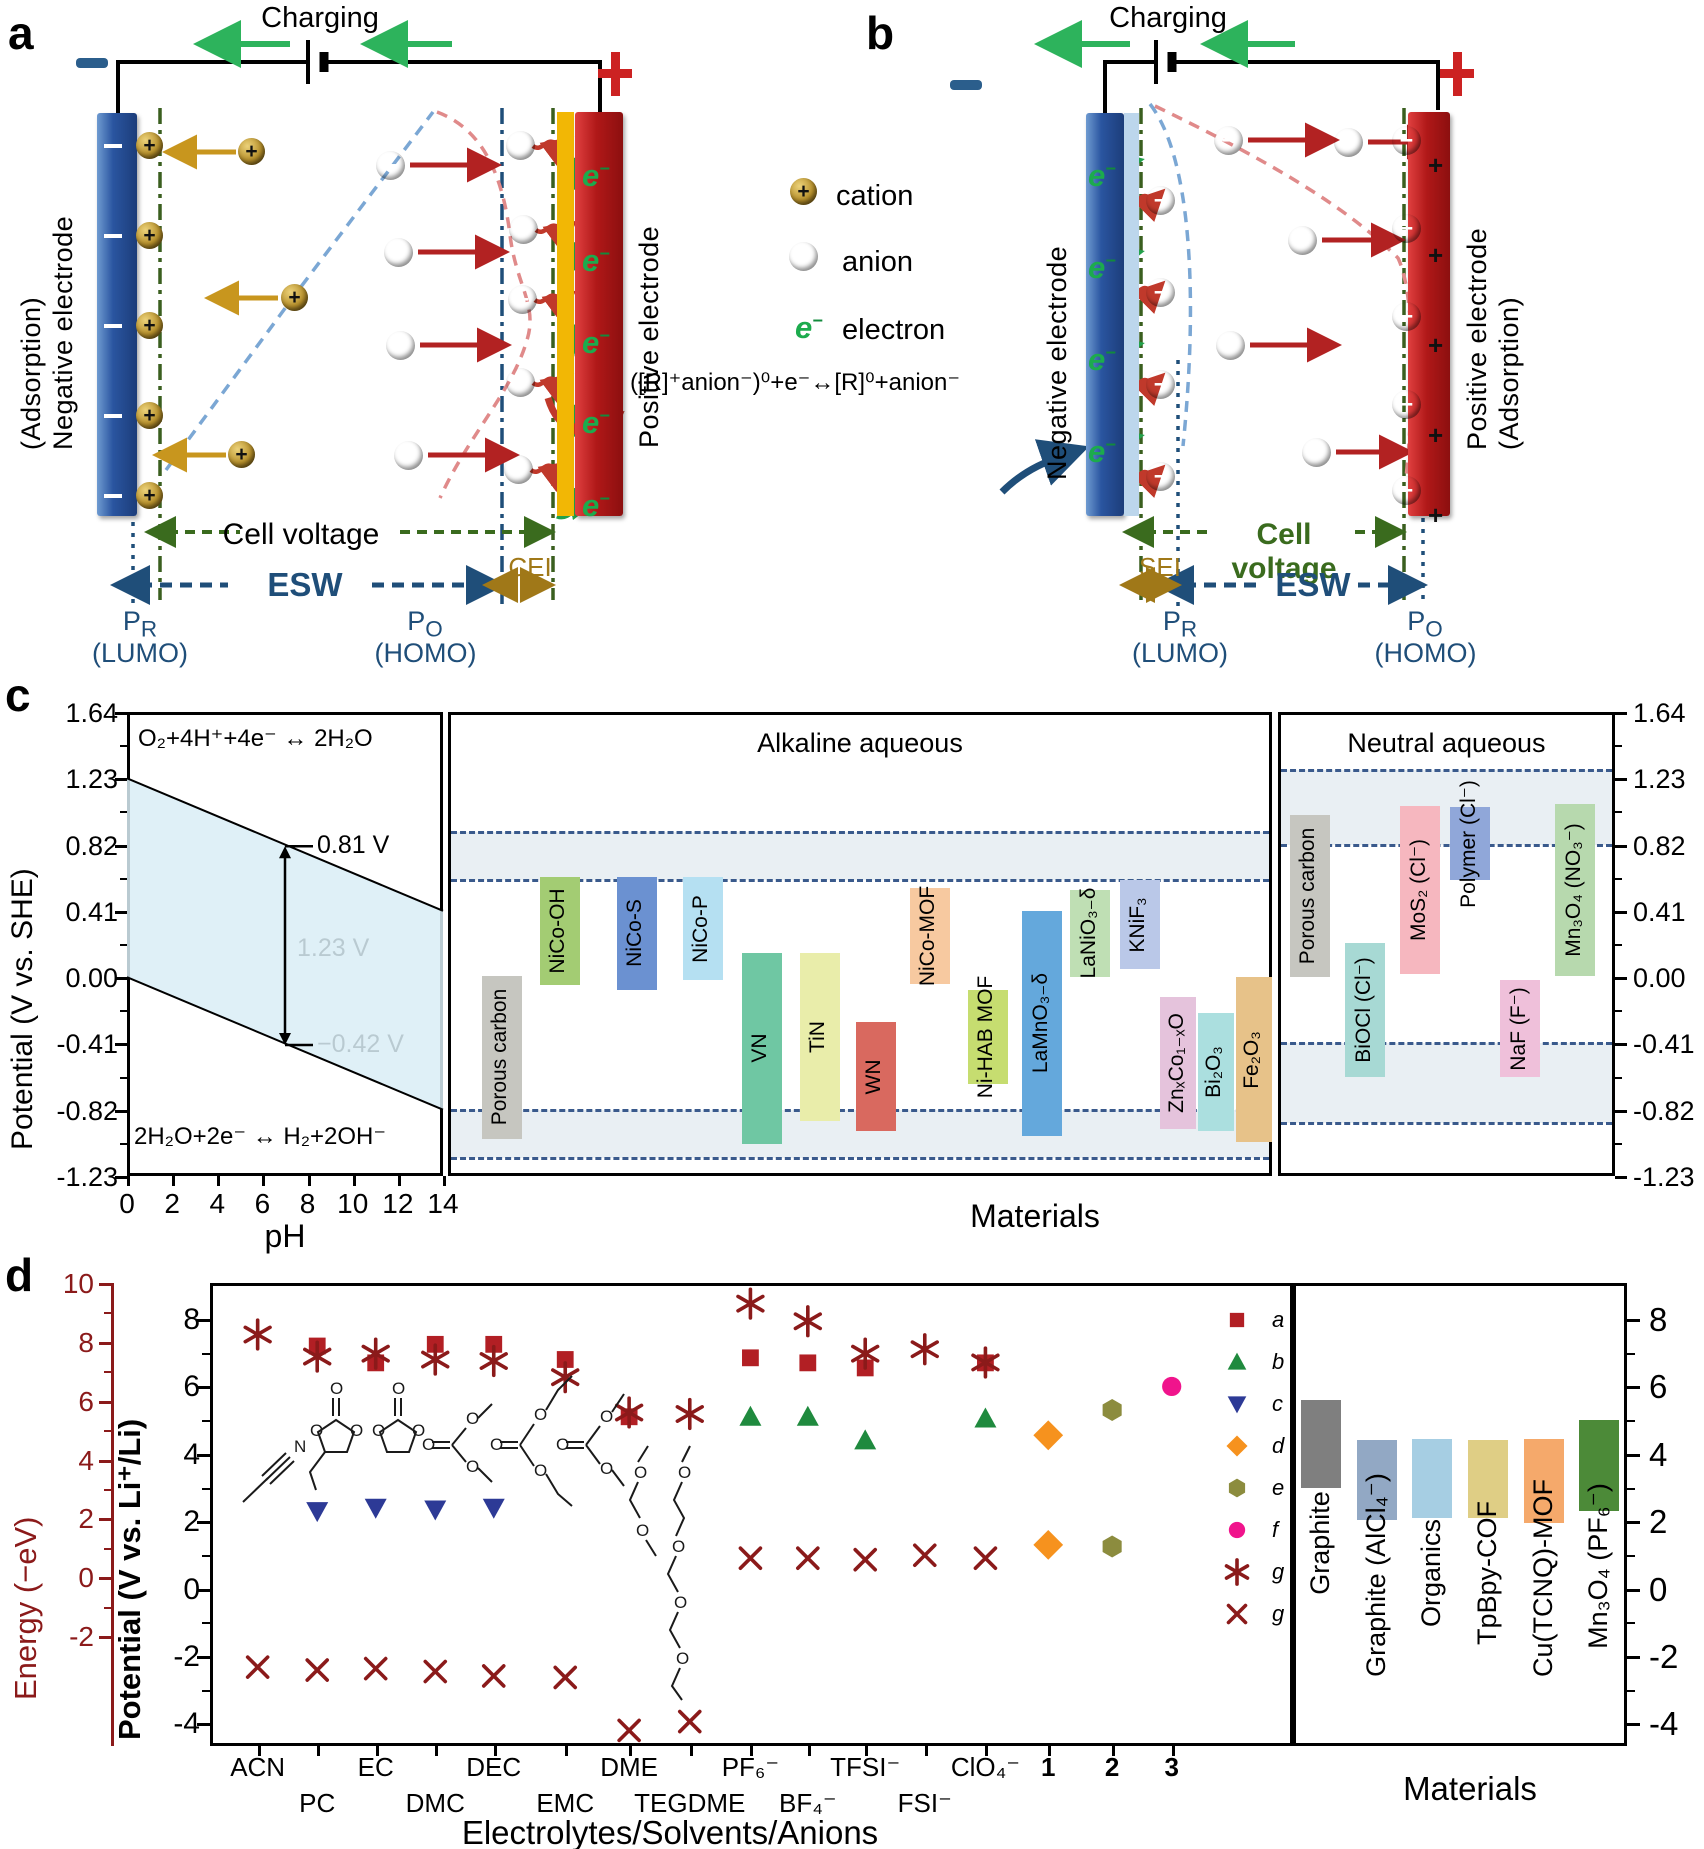 The width and height of the screenshot is (1704, 1849). I want to click on bar-label-NaF (F⁻): NaF (F⁻), so click(1518, 1029).